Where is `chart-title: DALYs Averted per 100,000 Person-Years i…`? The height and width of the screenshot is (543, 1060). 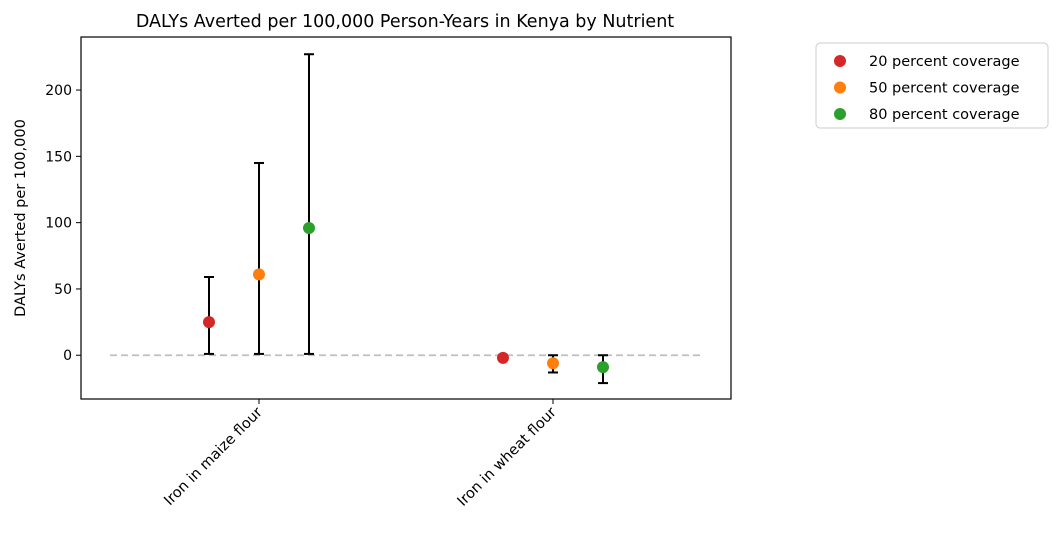 chart-title: DALYs Averted per 100,000 Person-Years i… is located at coordinates (405, 22).